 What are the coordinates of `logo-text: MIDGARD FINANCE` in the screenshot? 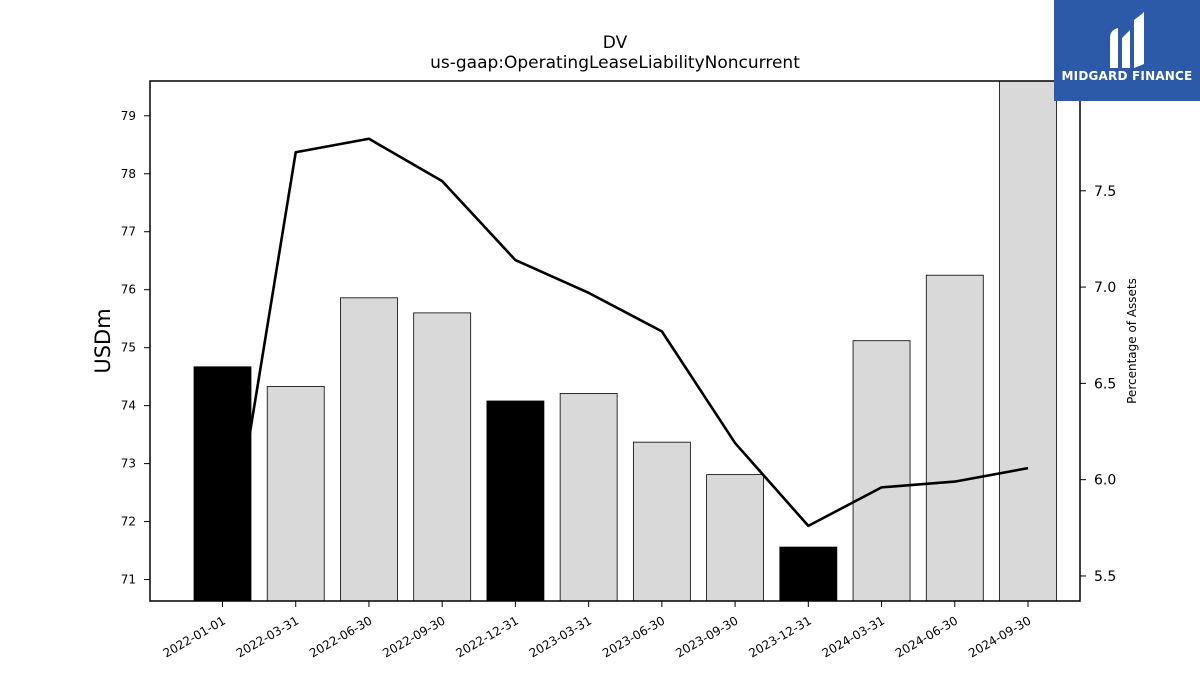 It's located at (1127, 76).